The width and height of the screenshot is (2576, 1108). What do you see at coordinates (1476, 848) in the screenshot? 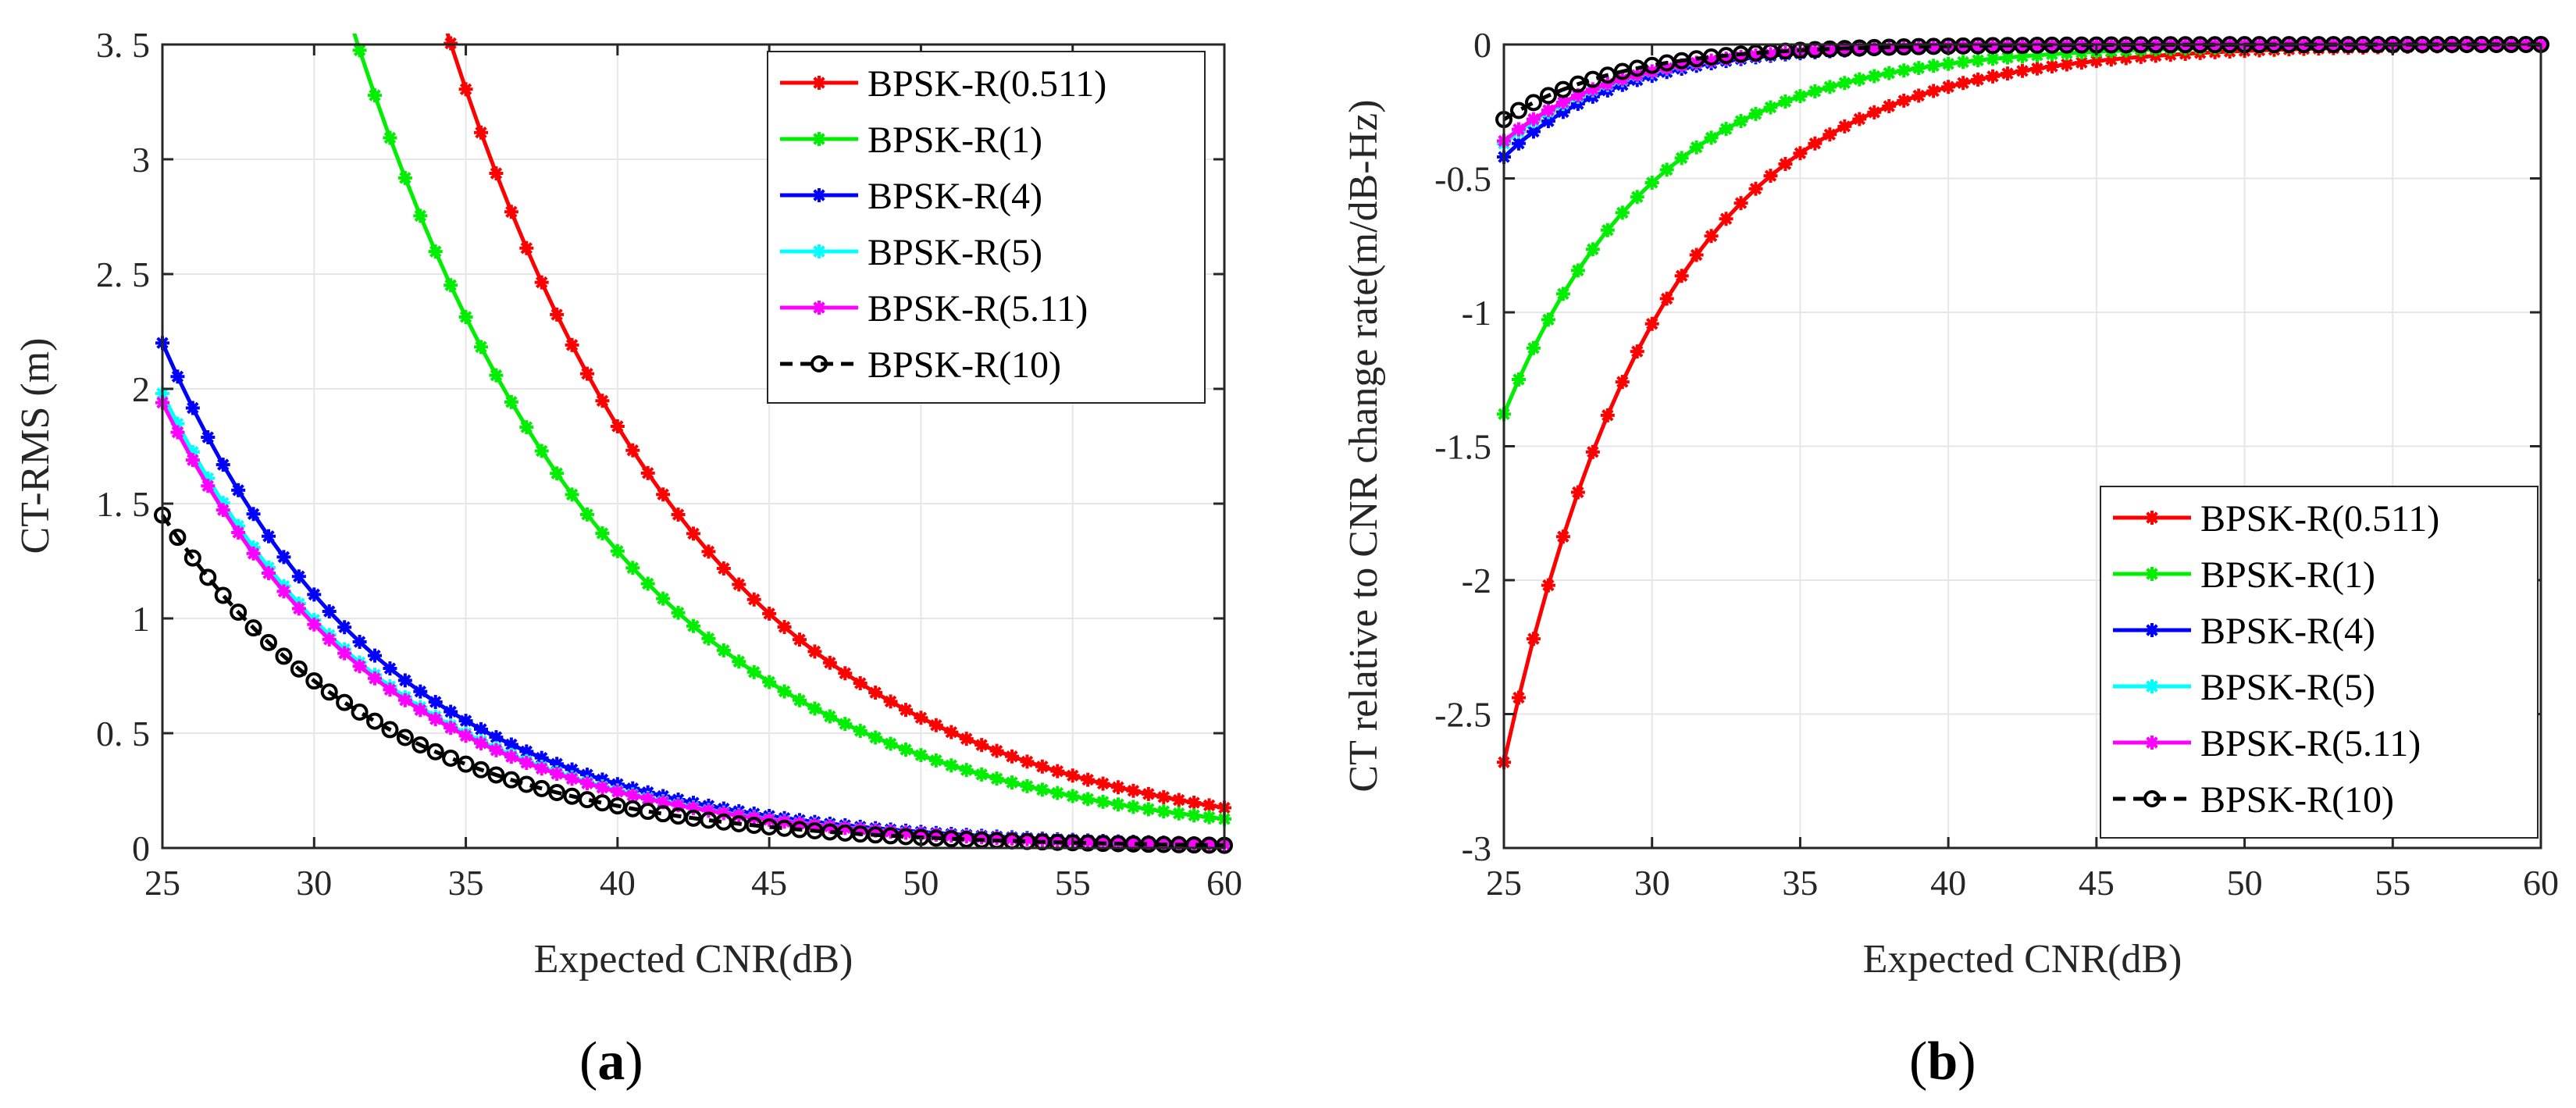
I see `y-tick-label: -3` at bounding box center [1476, 848].